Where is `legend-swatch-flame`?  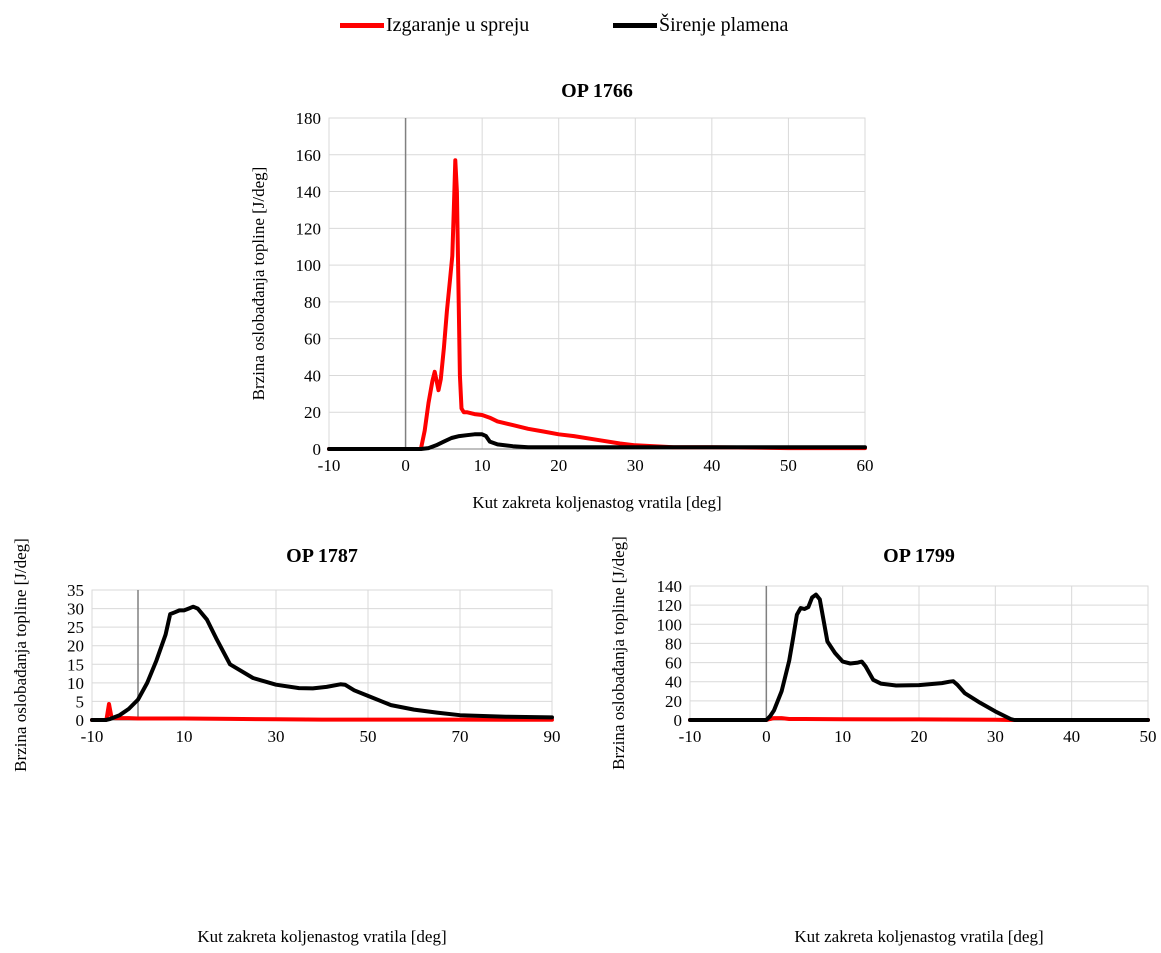
legend-swatch-flame is located at coordinates (635, 25).